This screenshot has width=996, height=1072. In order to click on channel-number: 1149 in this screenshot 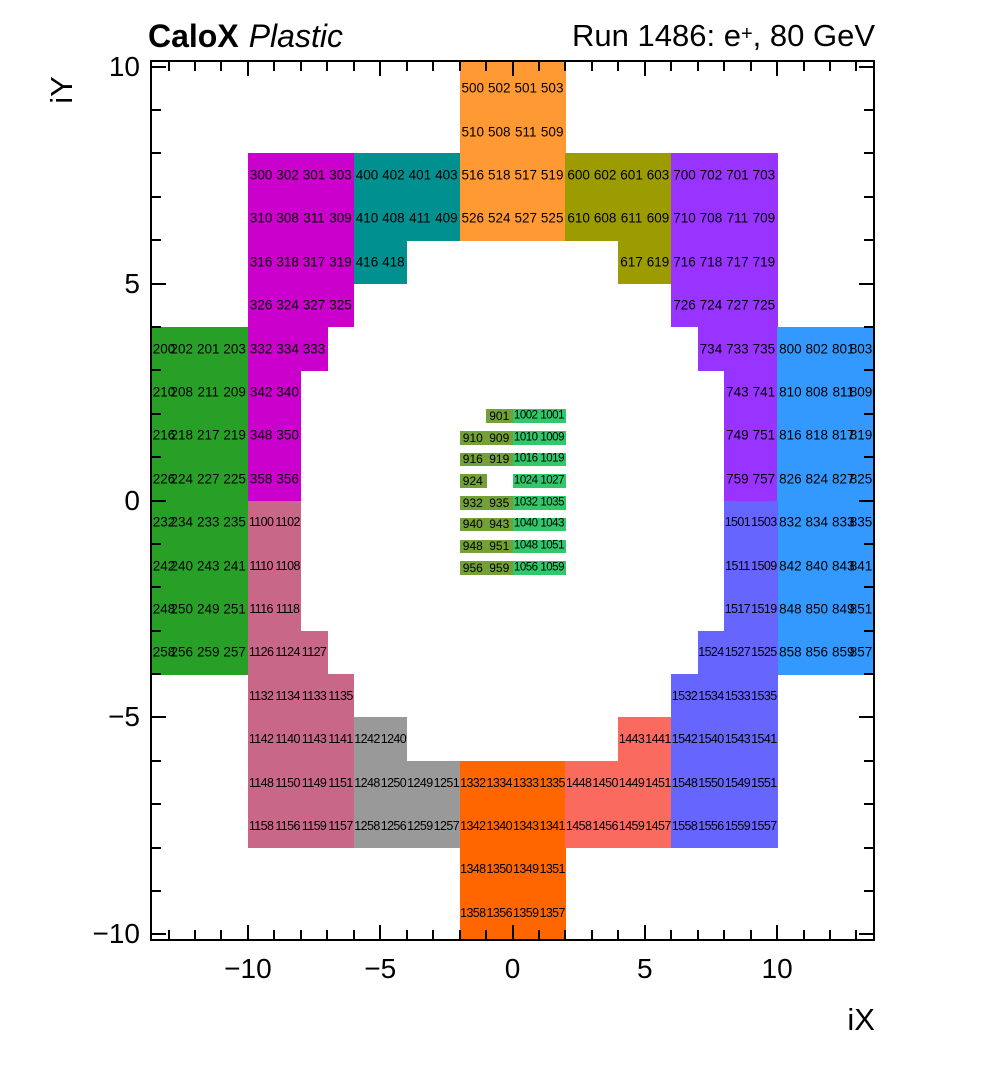, I will do `click(314, 782)`.